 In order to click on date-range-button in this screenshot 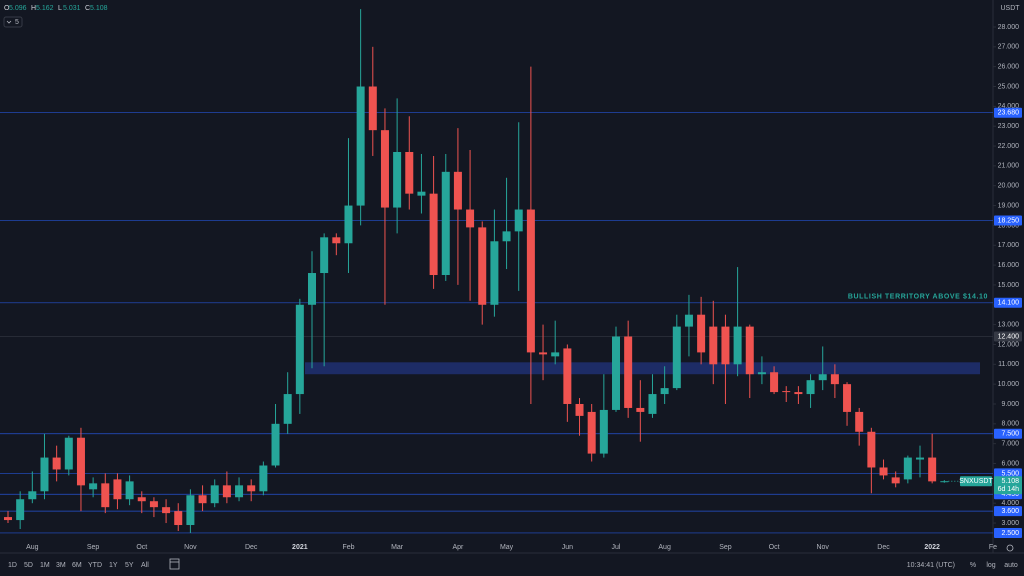, I will do `click(174, 564)`.